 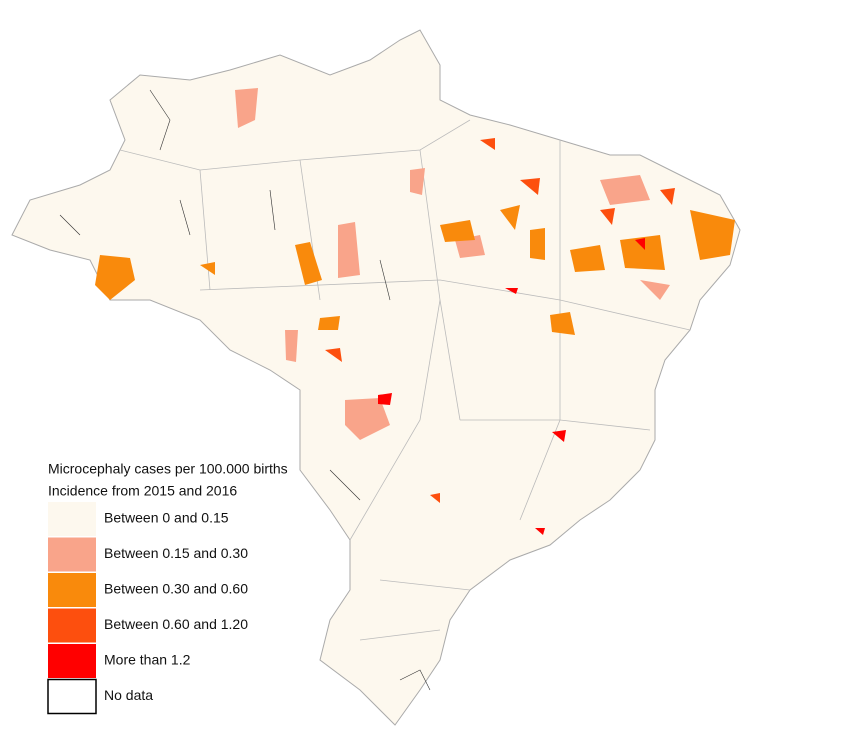 What do you see at coordinates (168, 469) in the screenshot?
I see `legend-title: Microcephaly cases per 100.000 births` at bounding box center [168, 469].